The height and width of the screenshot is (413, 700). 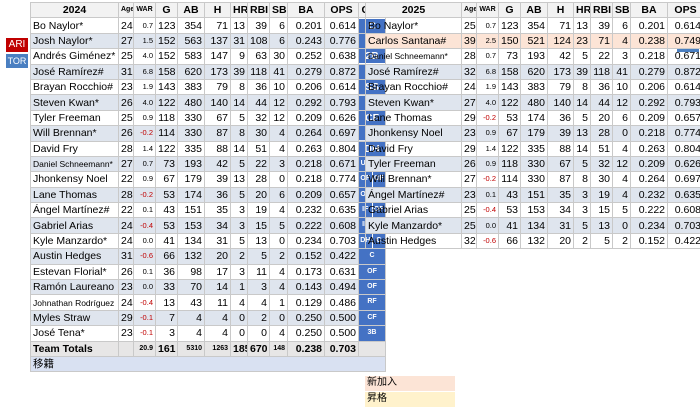 I want to click on stat-cell: 383, so click(x=191, y=87).